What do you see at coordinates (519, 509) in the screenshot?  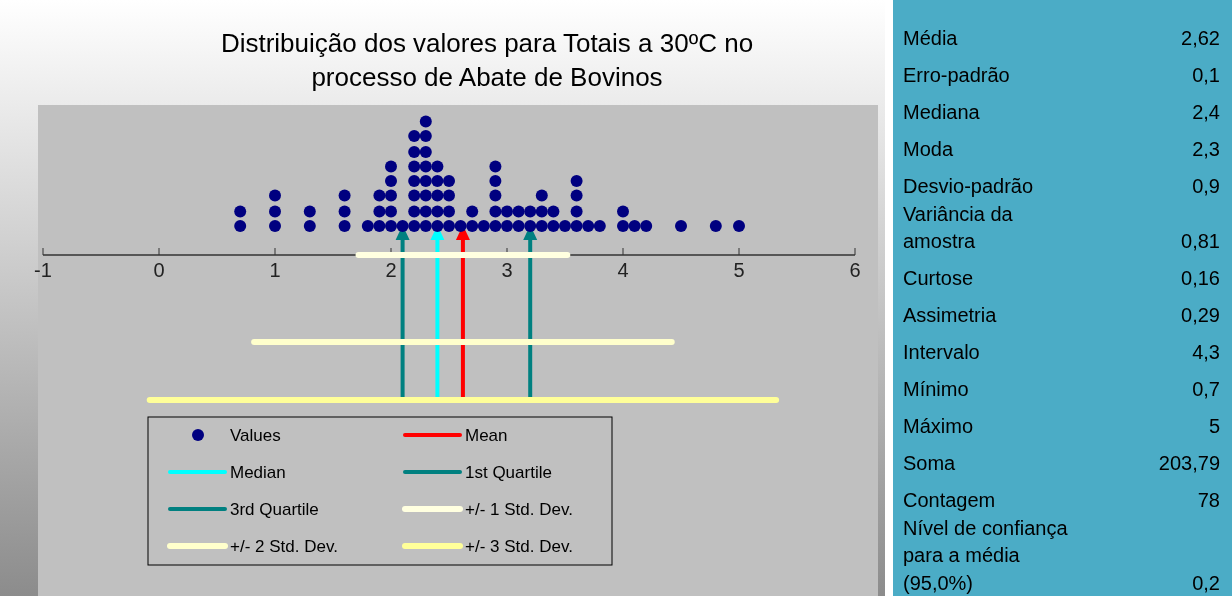 I see `legend-label: +/- 1 Std. Dev.` at bounding box center [519, 509].